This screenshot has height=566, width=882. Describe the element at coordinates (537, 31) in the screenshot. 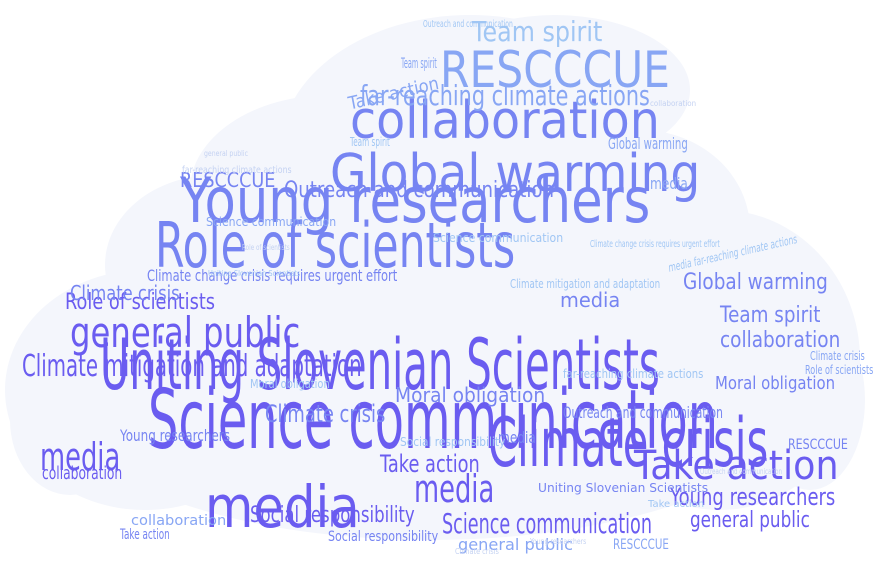

I see `word-team-spirit-main: Team spirit` at that location.